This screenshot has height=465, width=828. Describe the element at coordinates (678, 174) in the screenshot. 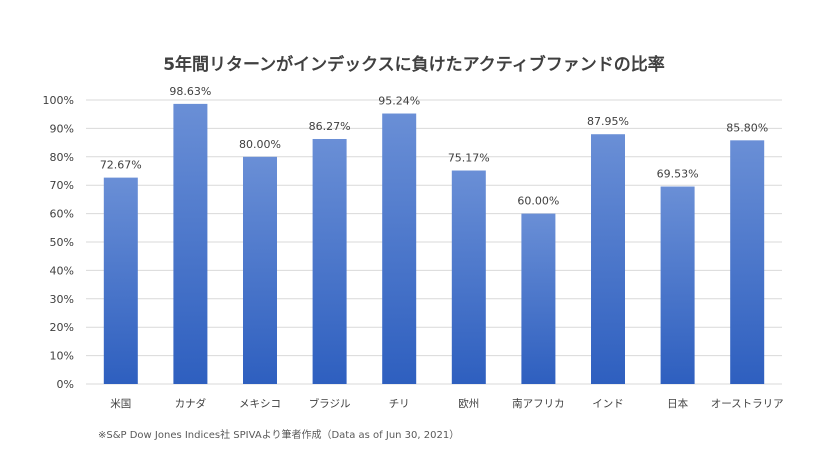

I see `data-label: 69.53%` at that location.